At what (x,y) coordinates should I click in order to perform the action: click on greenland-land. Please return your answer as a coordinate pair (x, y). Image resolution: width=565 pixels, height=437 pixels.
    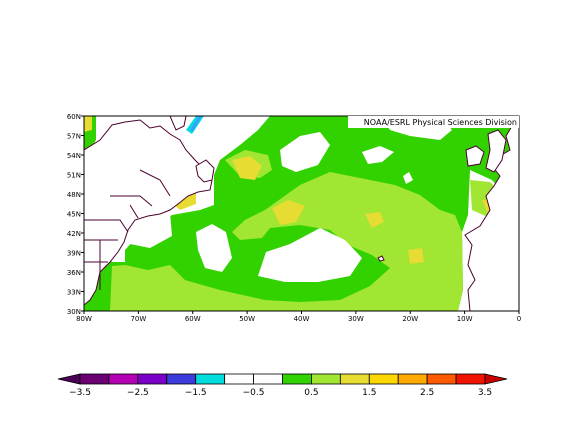
    Looking at the image, I should click on (178, 123).